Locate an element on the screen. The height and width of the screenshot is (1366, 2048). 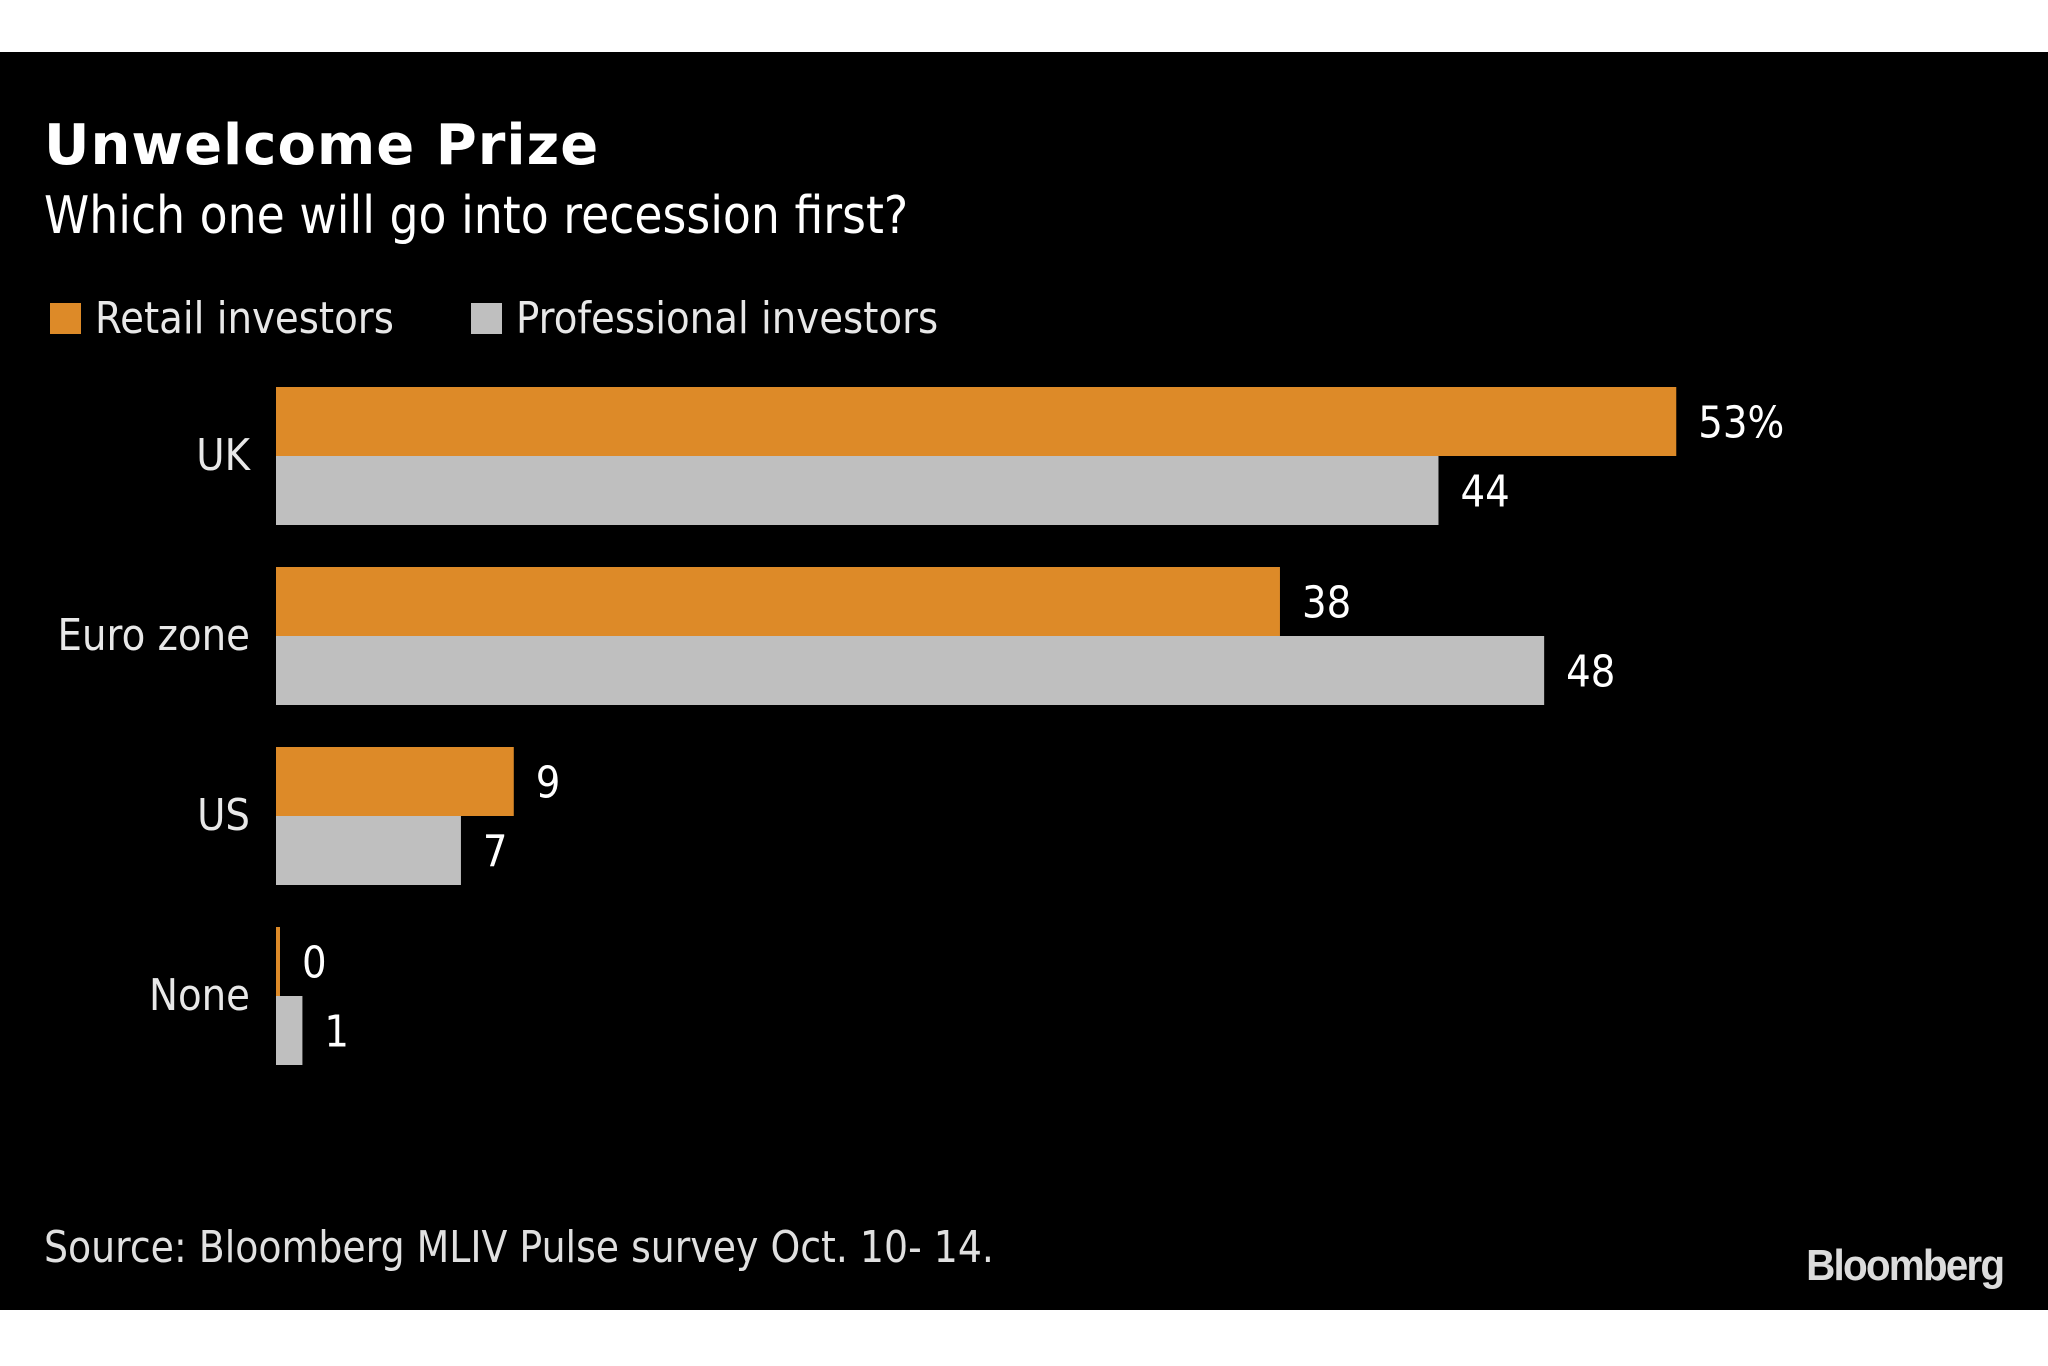
data-label: 1 is located at coordinates (336, 1031).